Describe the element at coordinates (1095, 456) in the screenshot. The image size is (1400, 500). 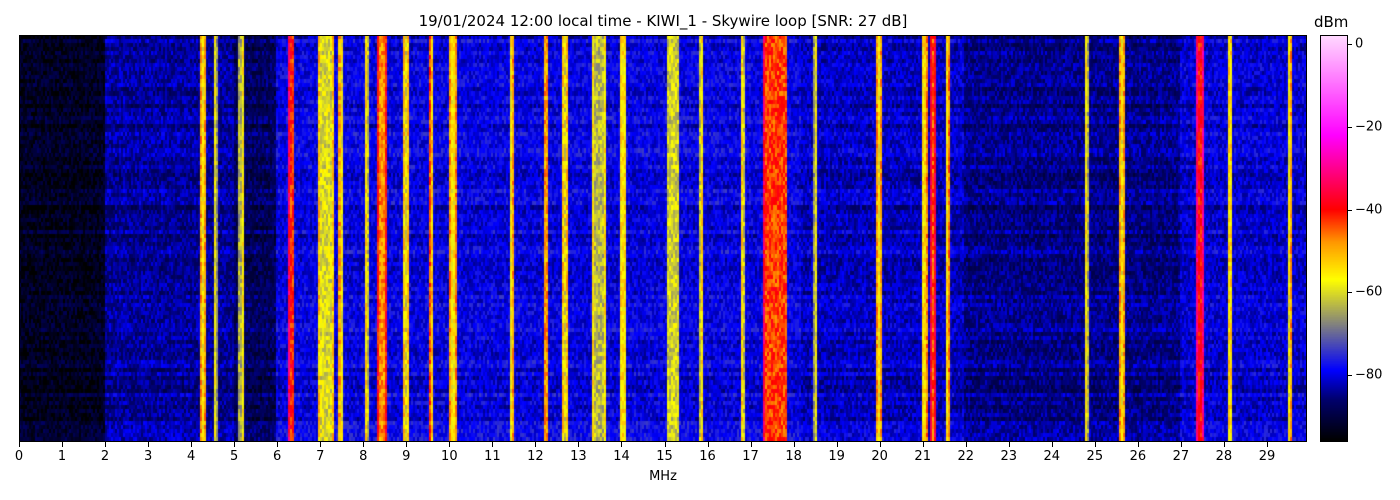
I see `x-tick-label: 25` at that location.